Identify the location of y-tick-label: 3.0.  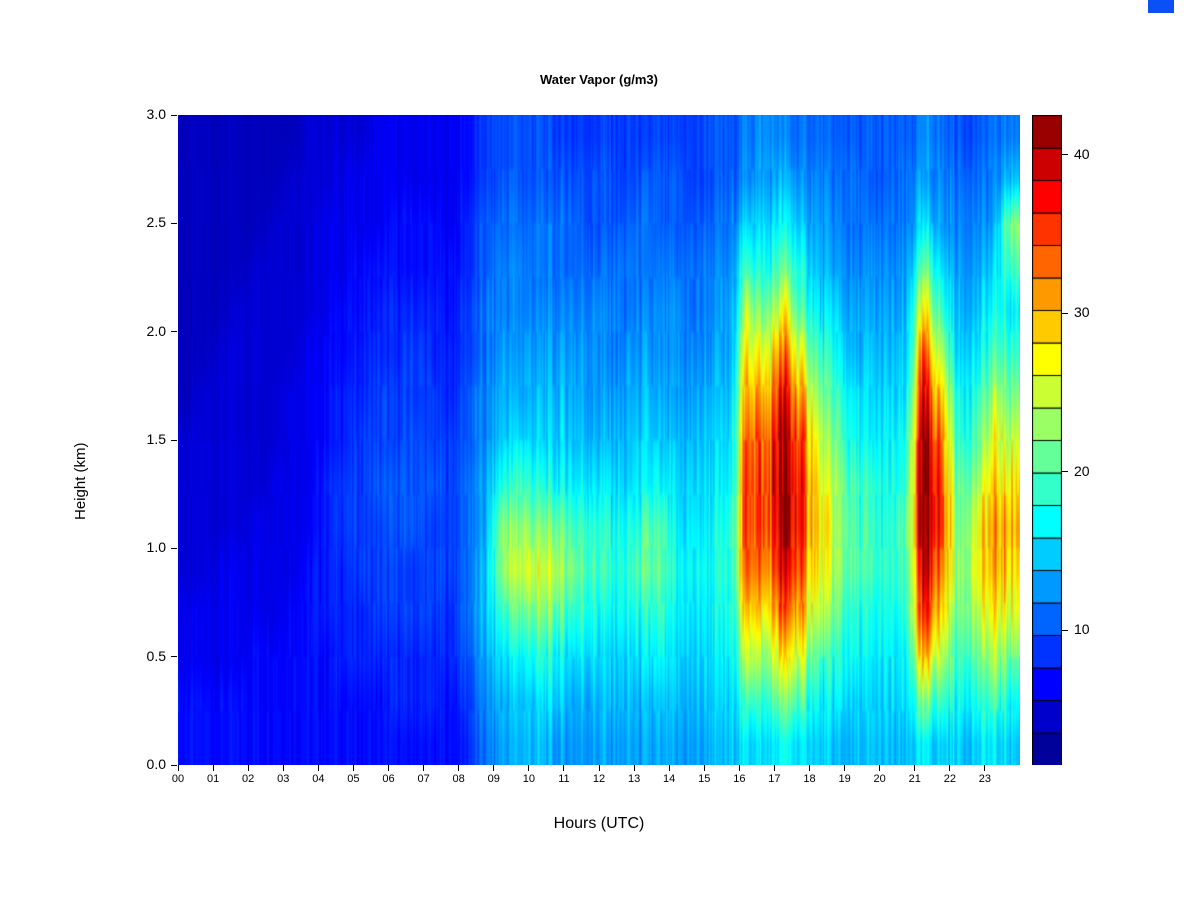
(156, 114).